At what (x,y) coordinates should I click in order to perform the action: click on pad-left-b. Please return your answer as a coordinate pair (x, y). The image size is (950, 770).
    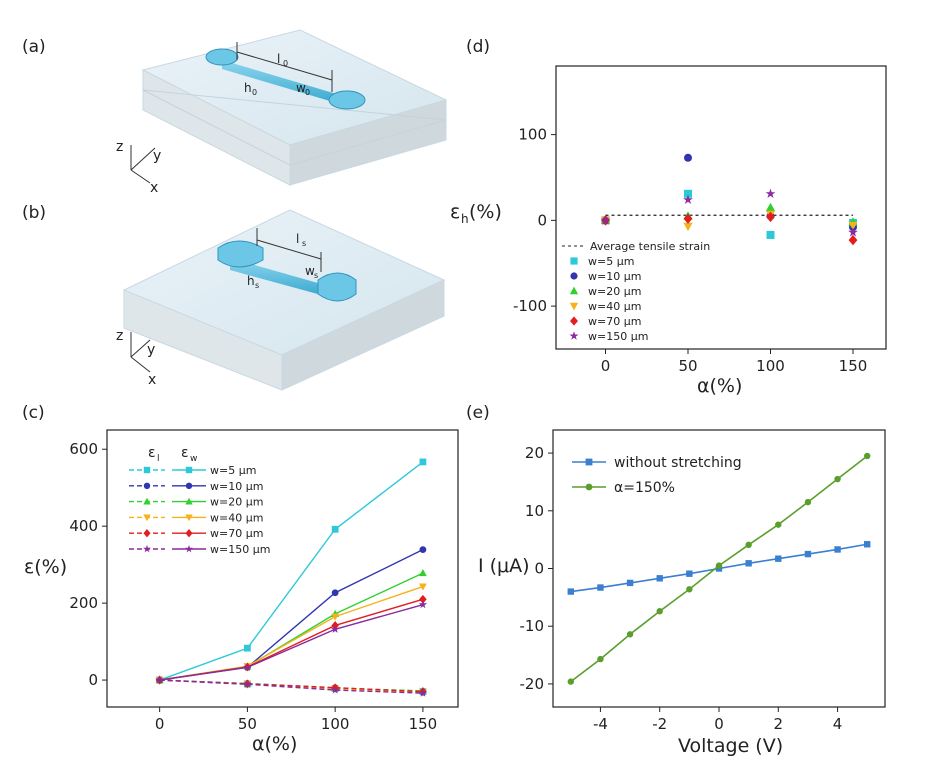
    Looking at the image, I should click on (240, 254).